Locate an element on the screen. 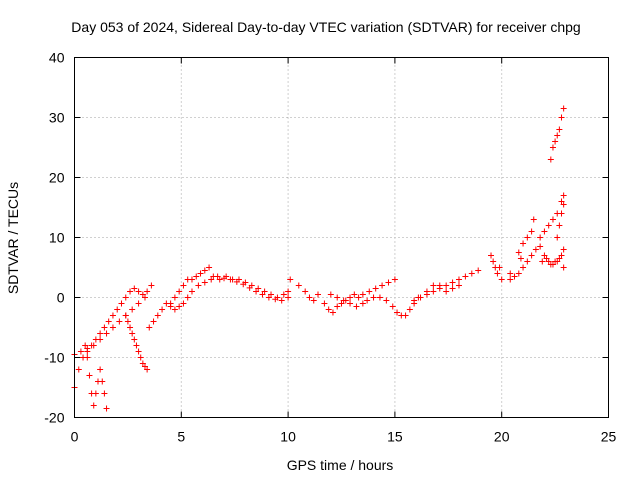  series-track-q is located at coordinates (553, 263).